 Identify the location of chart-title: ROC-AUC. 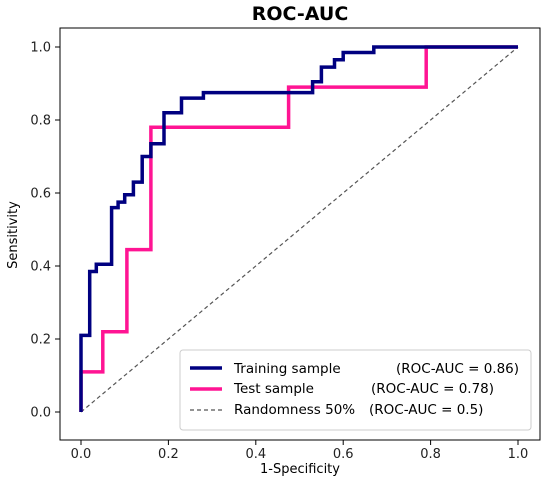
(300, 14).